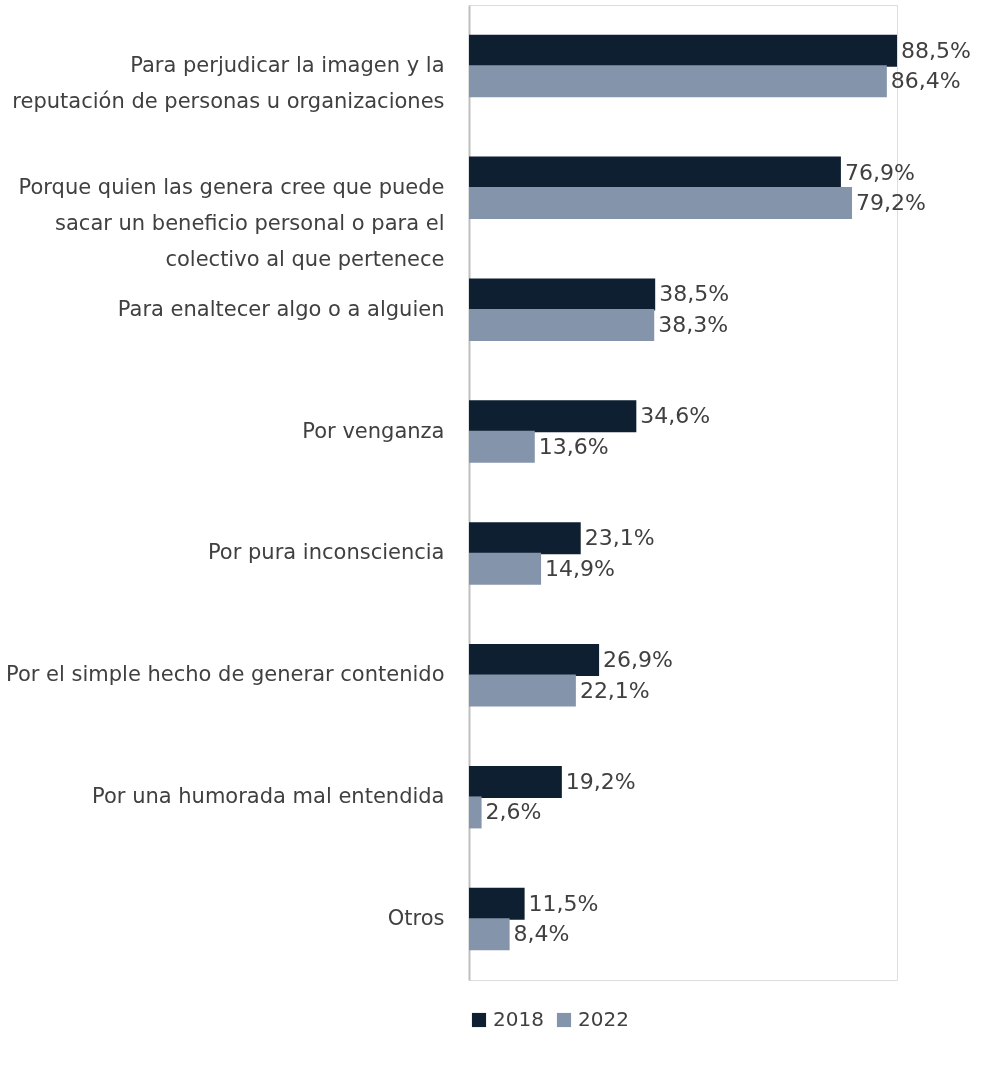 The image size is (1005, 1080). Describe the element at coordinates (518, 1019) in the screenshot. I see `legend-label: 2018` at that location.